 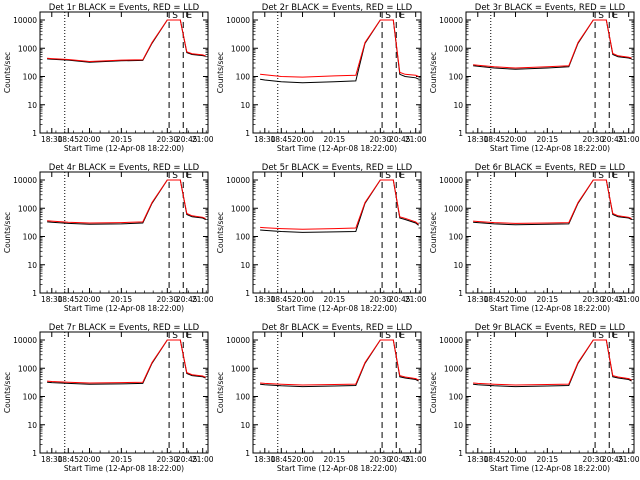 What do you see at coordinates (124, 8) in the screenshot?
I see `panel-title: Det 1r BLACK = Events, RED = LLD` at bounding box center [124, 8].